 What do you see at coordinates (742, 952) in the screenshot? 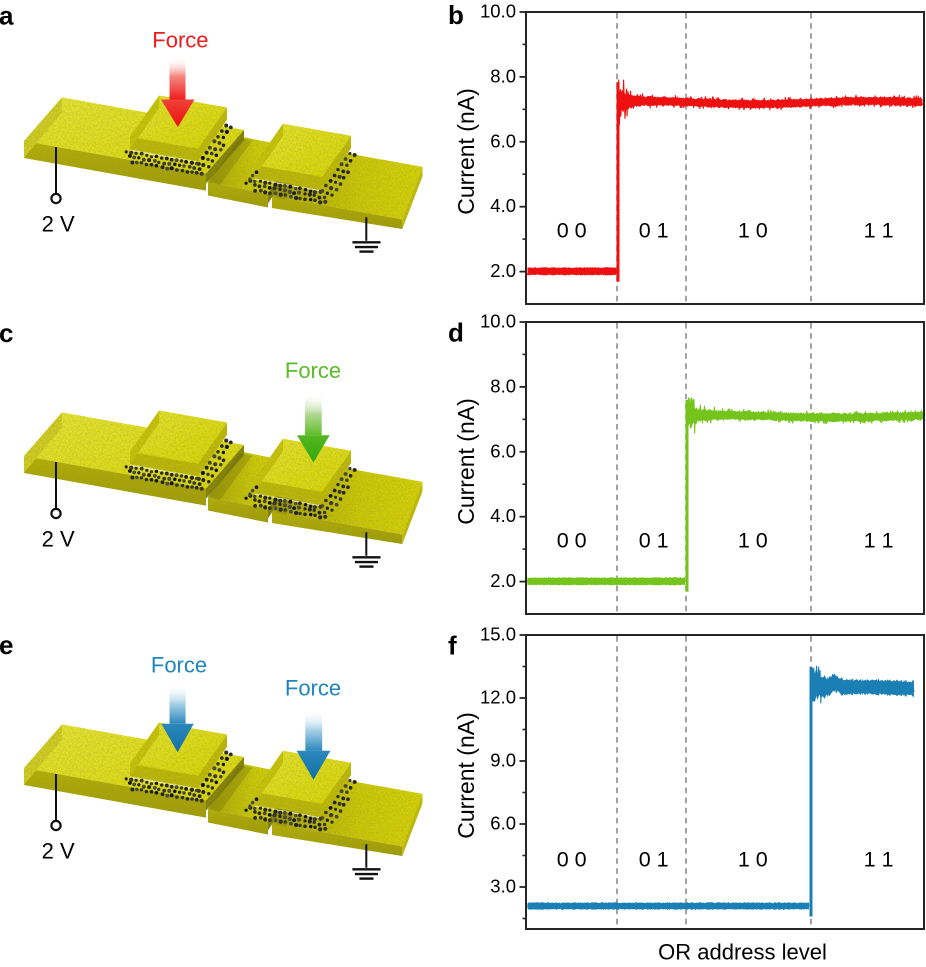
I see `svg-text: OR address level` at bounding box center [742, 952].